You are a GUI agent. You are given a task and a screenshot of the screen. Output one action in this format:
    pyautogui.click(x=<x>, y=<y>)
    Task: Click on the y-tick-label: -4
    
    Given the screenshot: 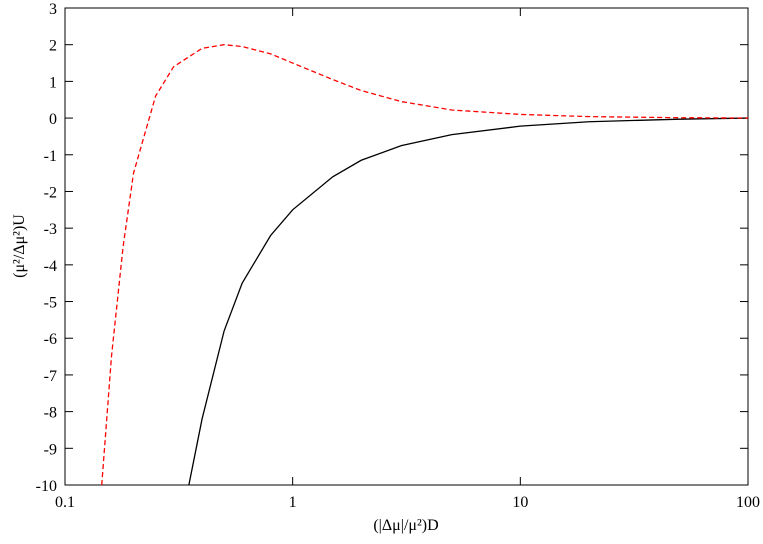 What is the action you would take?
    pyautogui.click(x=50, y=266)
    